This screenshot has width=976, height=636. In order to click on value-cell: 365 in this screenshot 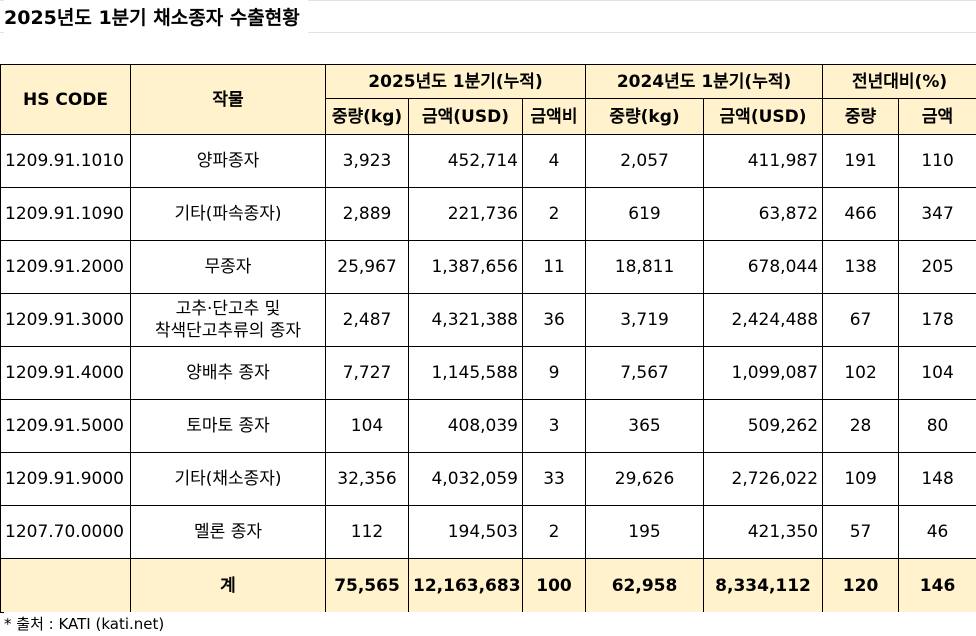, I will do `click(645, 426)`.